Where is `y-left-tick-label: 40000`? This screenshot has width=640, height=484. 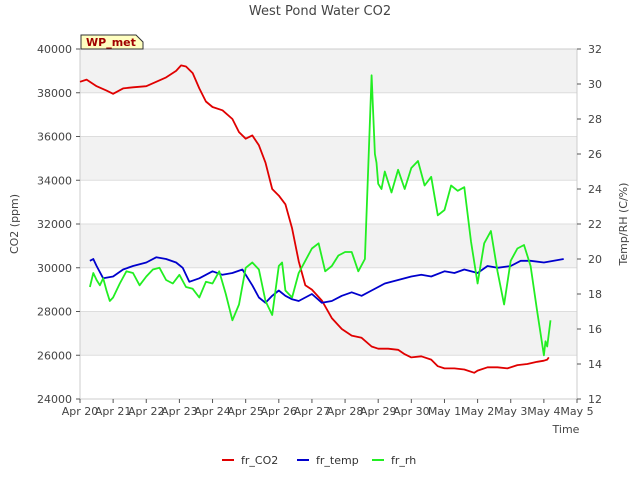
y-left-tick-label: 40000 is located at coordinates (54, 49).